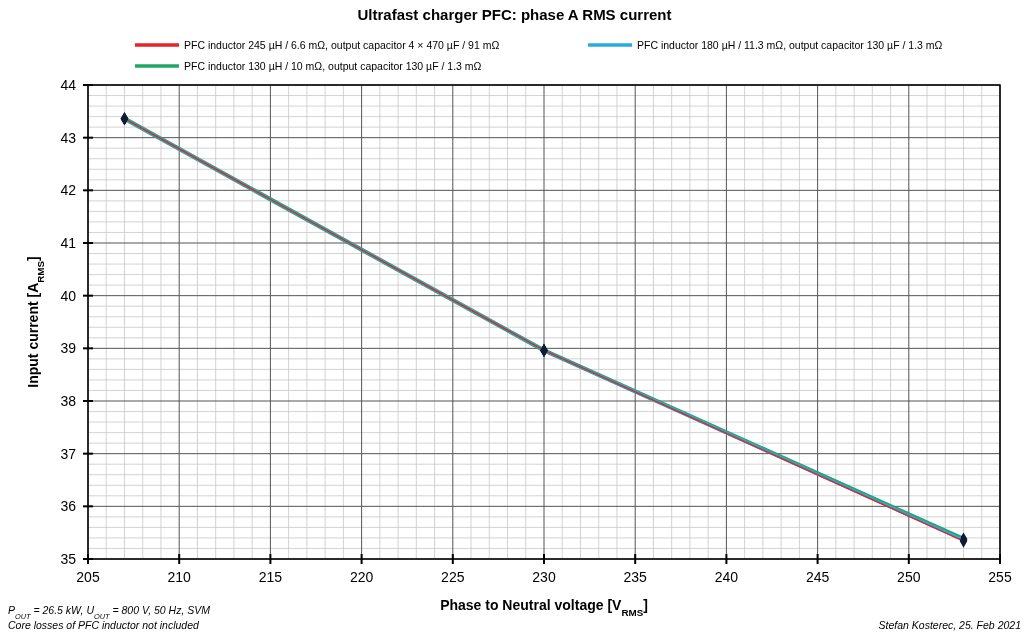  I want to click on x-tick-label: 230, so click(544, 577).